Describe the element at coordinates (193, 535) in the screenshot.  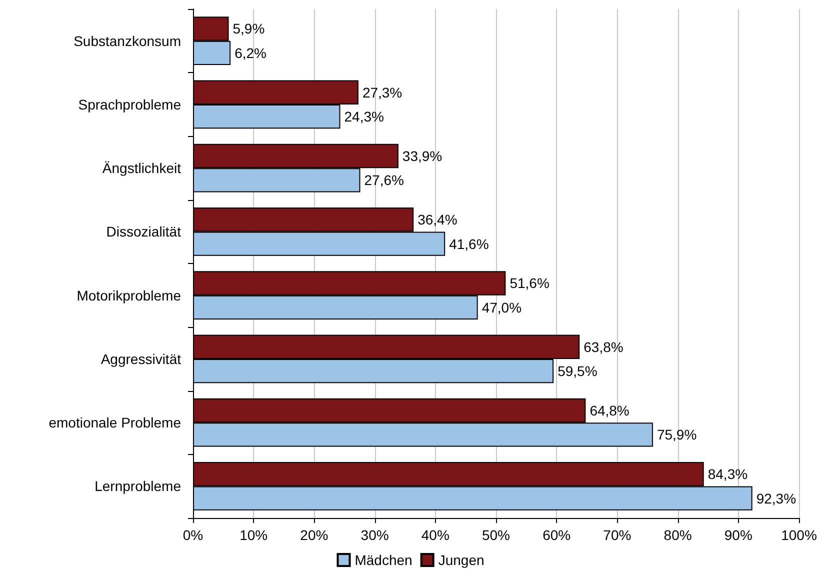
I see `x-tick-label: 0%` at that location.